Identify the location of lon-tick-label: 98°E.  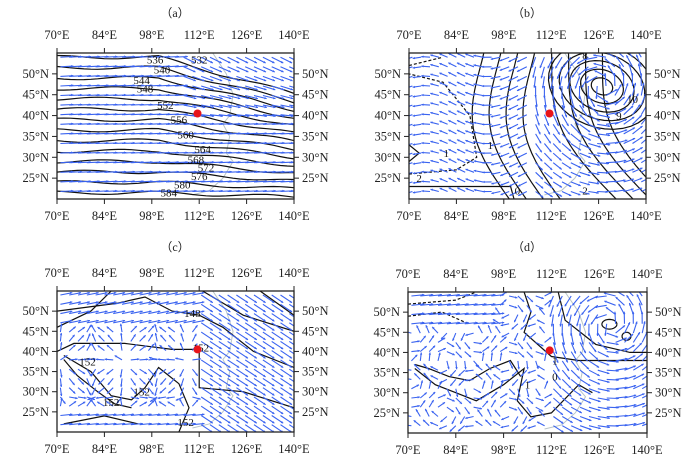
(503, 216).